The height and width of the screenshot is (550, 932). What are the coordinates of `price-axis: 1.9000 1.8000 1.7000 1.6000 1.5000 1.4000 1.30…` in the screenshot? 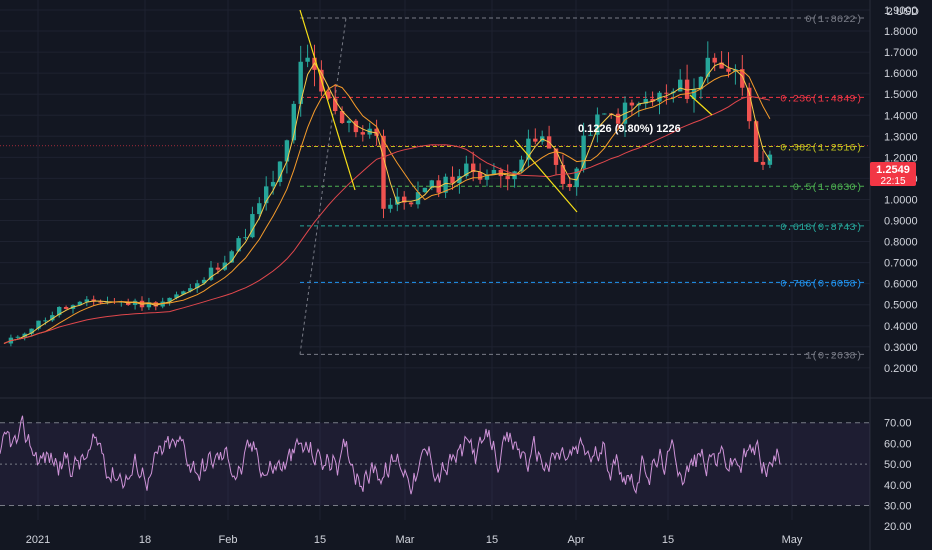 It's located at (901, 190).